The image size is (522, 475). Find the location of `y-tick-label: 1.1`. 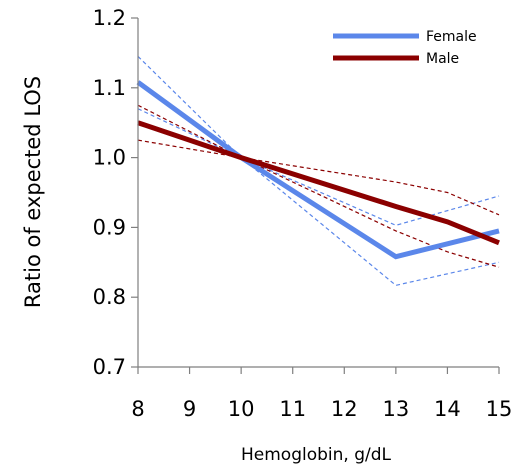

y-tick-label: 1.1 is located at coordinates (109, 88).